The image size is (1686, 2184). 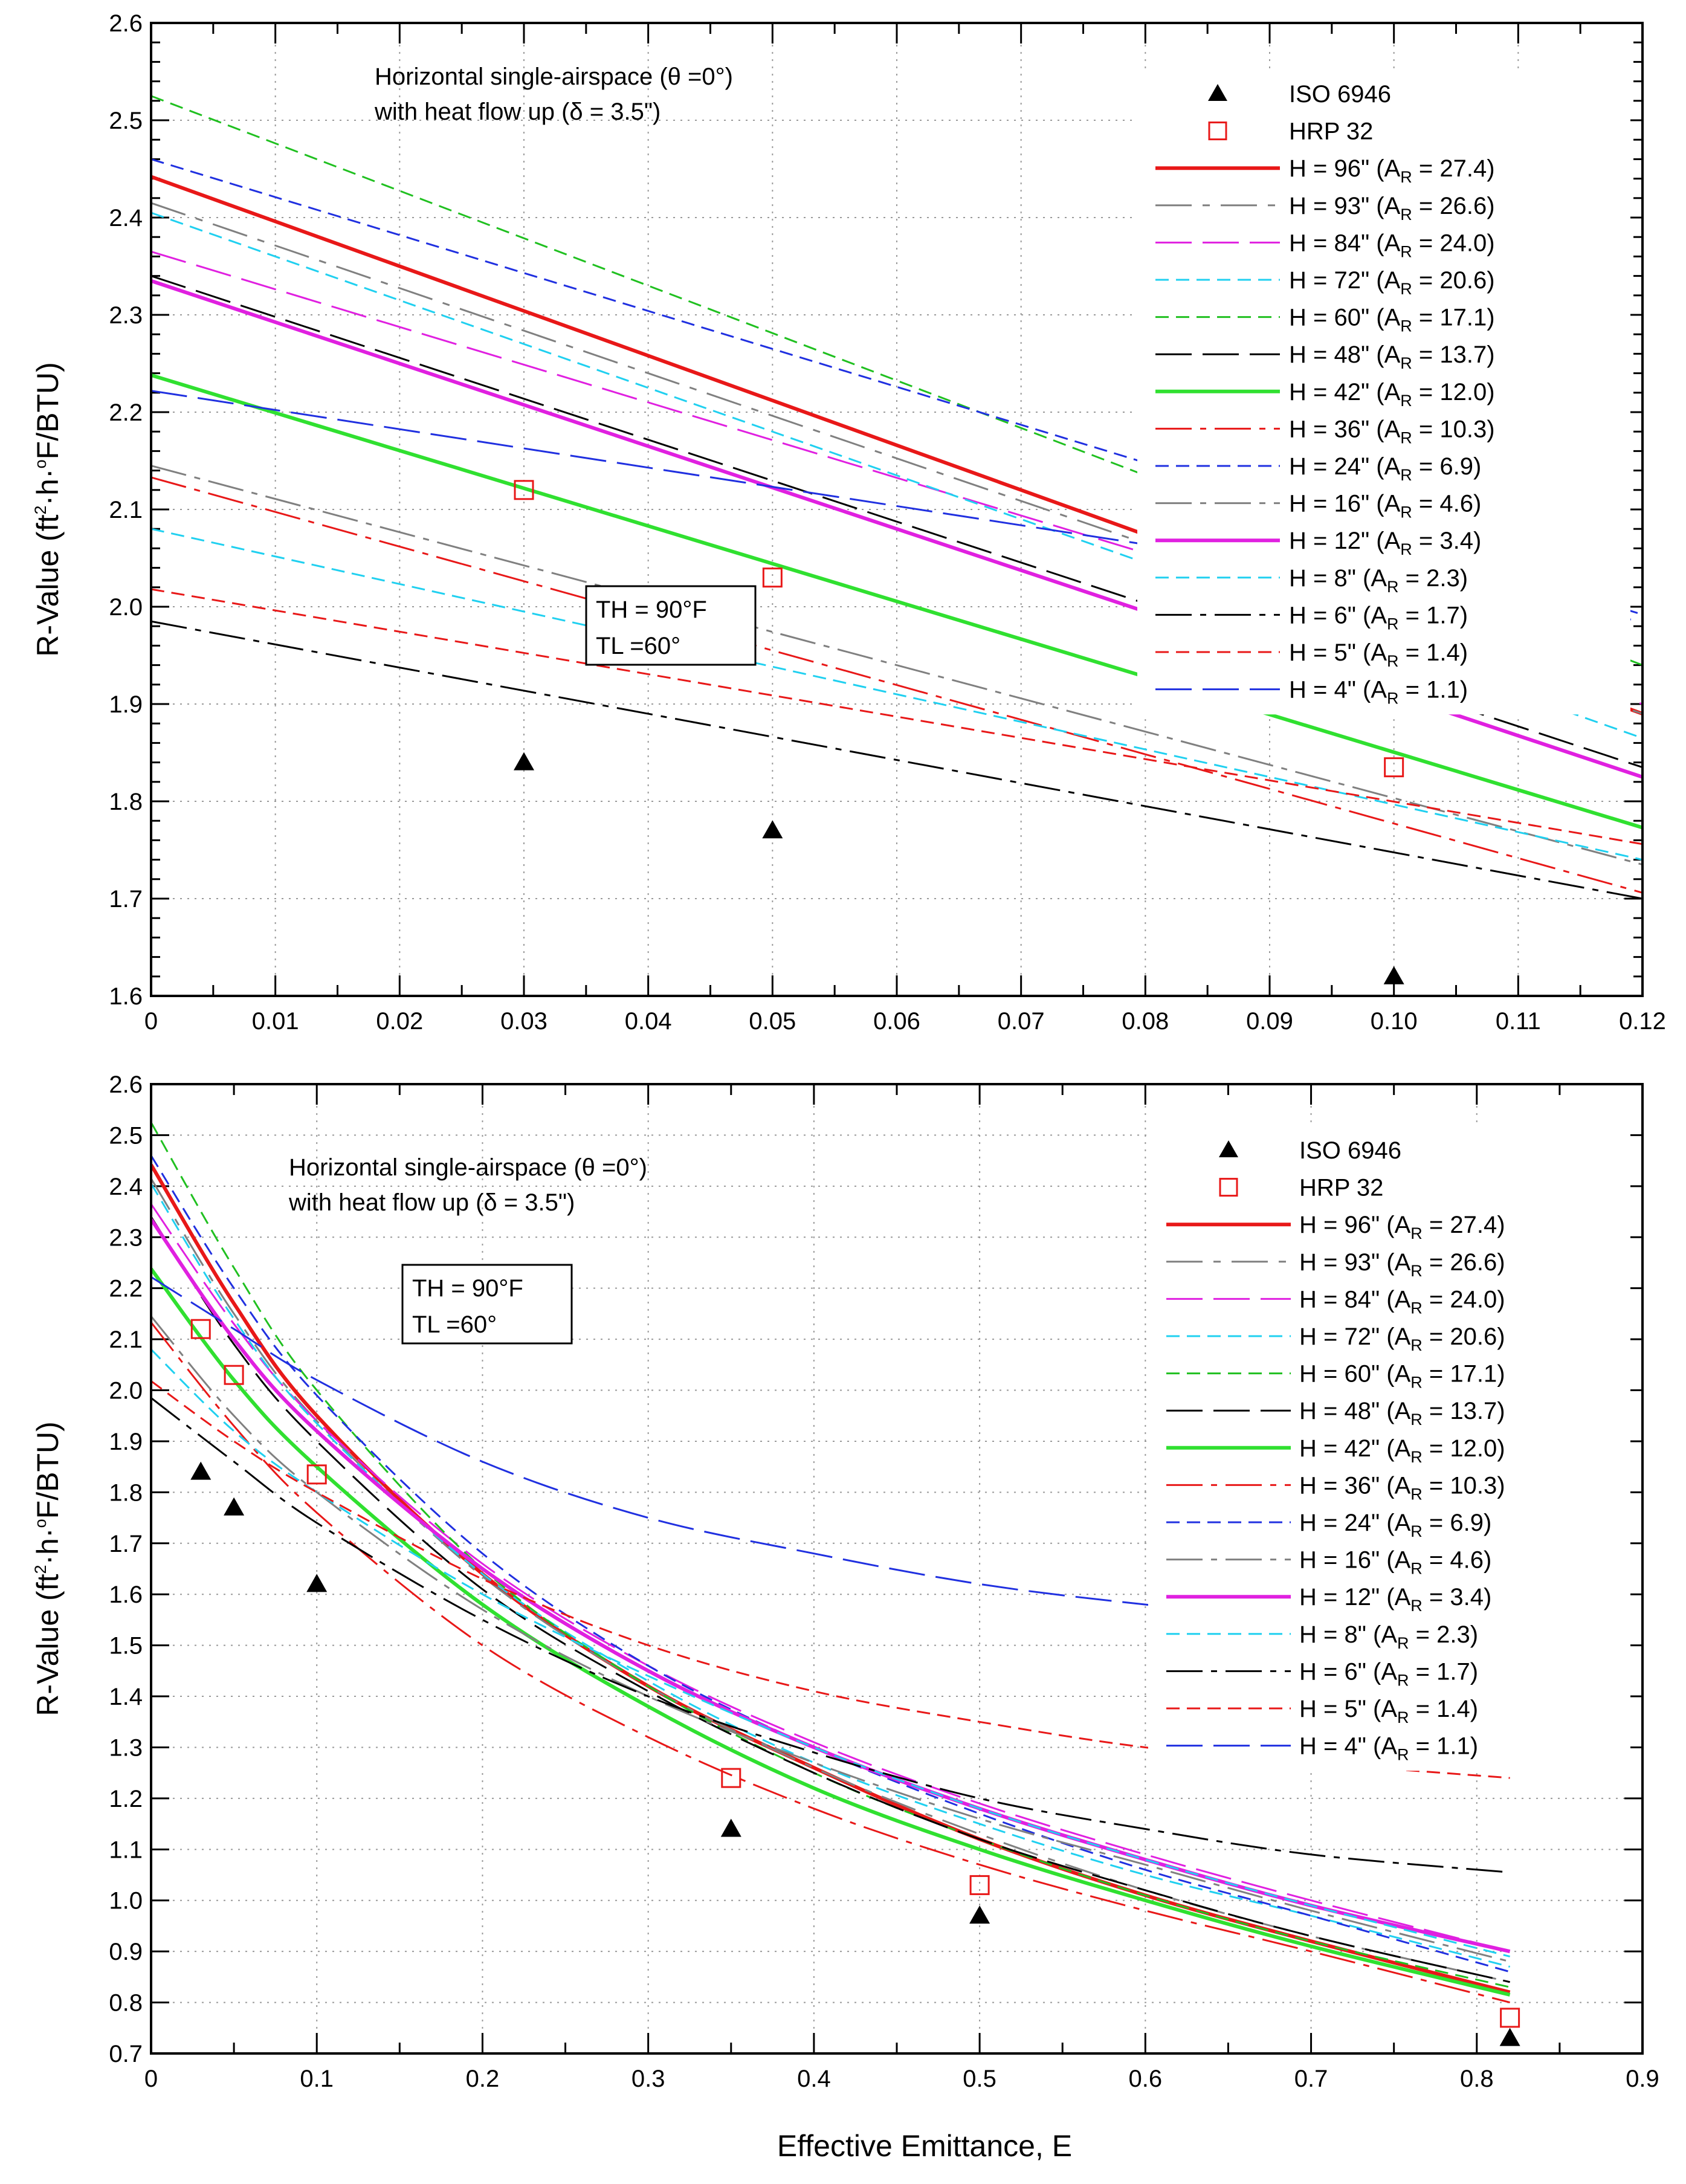 What do you see at coordinates (1345, 429) in the screenshot?
I see `legend-label-part: H = 36" (A` at bounding box center [1345, 429].